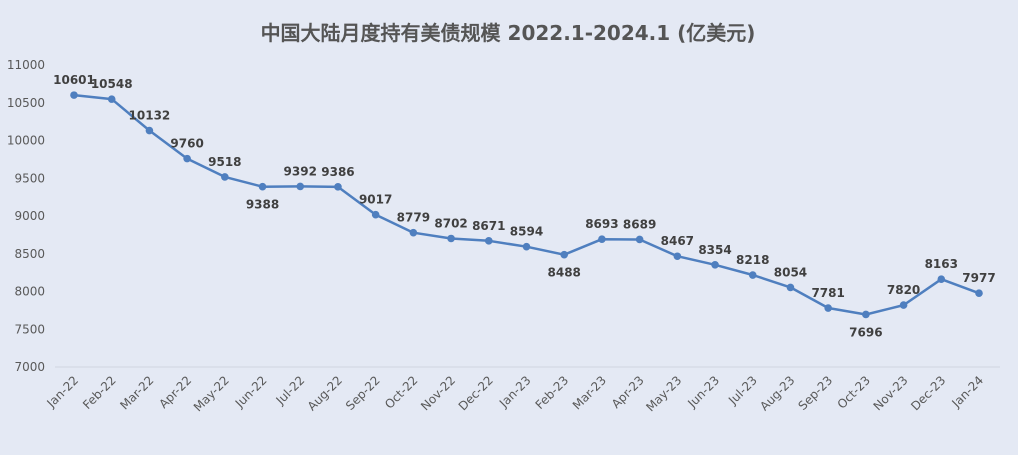 This screenshot has width=1018, height=455. Describe the element at coordinates (413, 218) in the screenshot. I see `data-label: 8779` at that location.